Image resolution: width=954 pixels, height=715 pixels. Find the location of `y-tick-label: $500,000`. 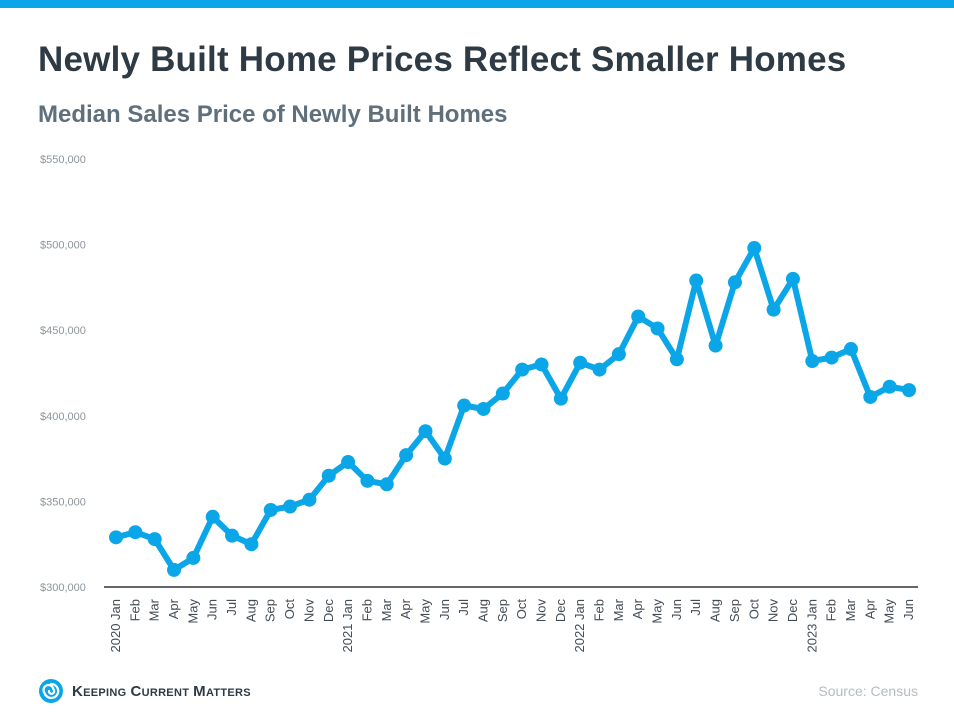

y-tick-label: $500,000 is located at coordinates (63, 246).